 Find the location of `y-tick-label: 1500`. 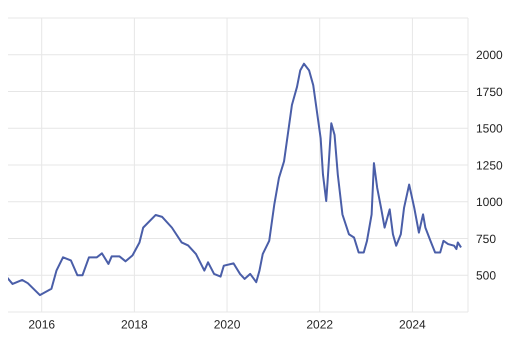

y-tick-label: 1500 is located at coordinates (490, 129).